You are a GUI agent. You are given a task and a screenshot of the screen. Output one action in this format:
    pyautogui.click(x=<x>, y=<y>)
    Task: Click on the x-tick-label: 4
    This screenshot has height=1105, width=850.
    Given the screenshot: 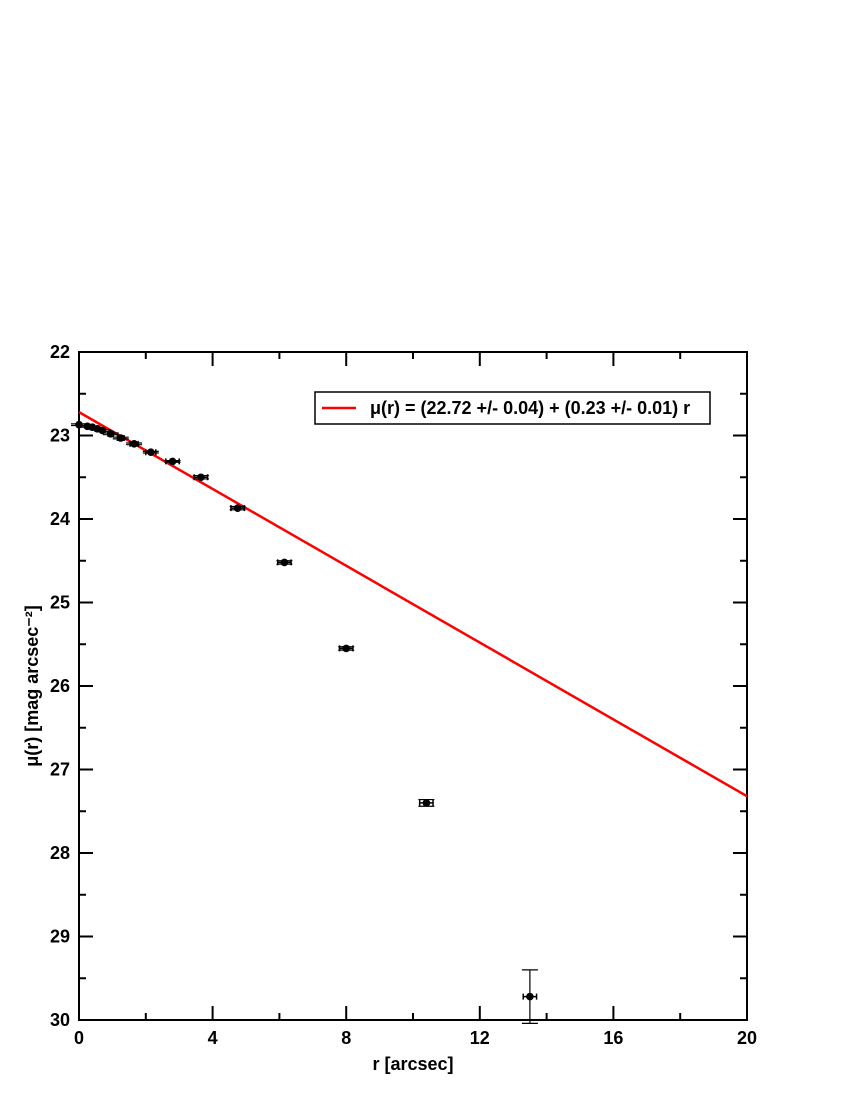 What is the action you would take?
    pyautogui.click(x=213, y=1038)
    